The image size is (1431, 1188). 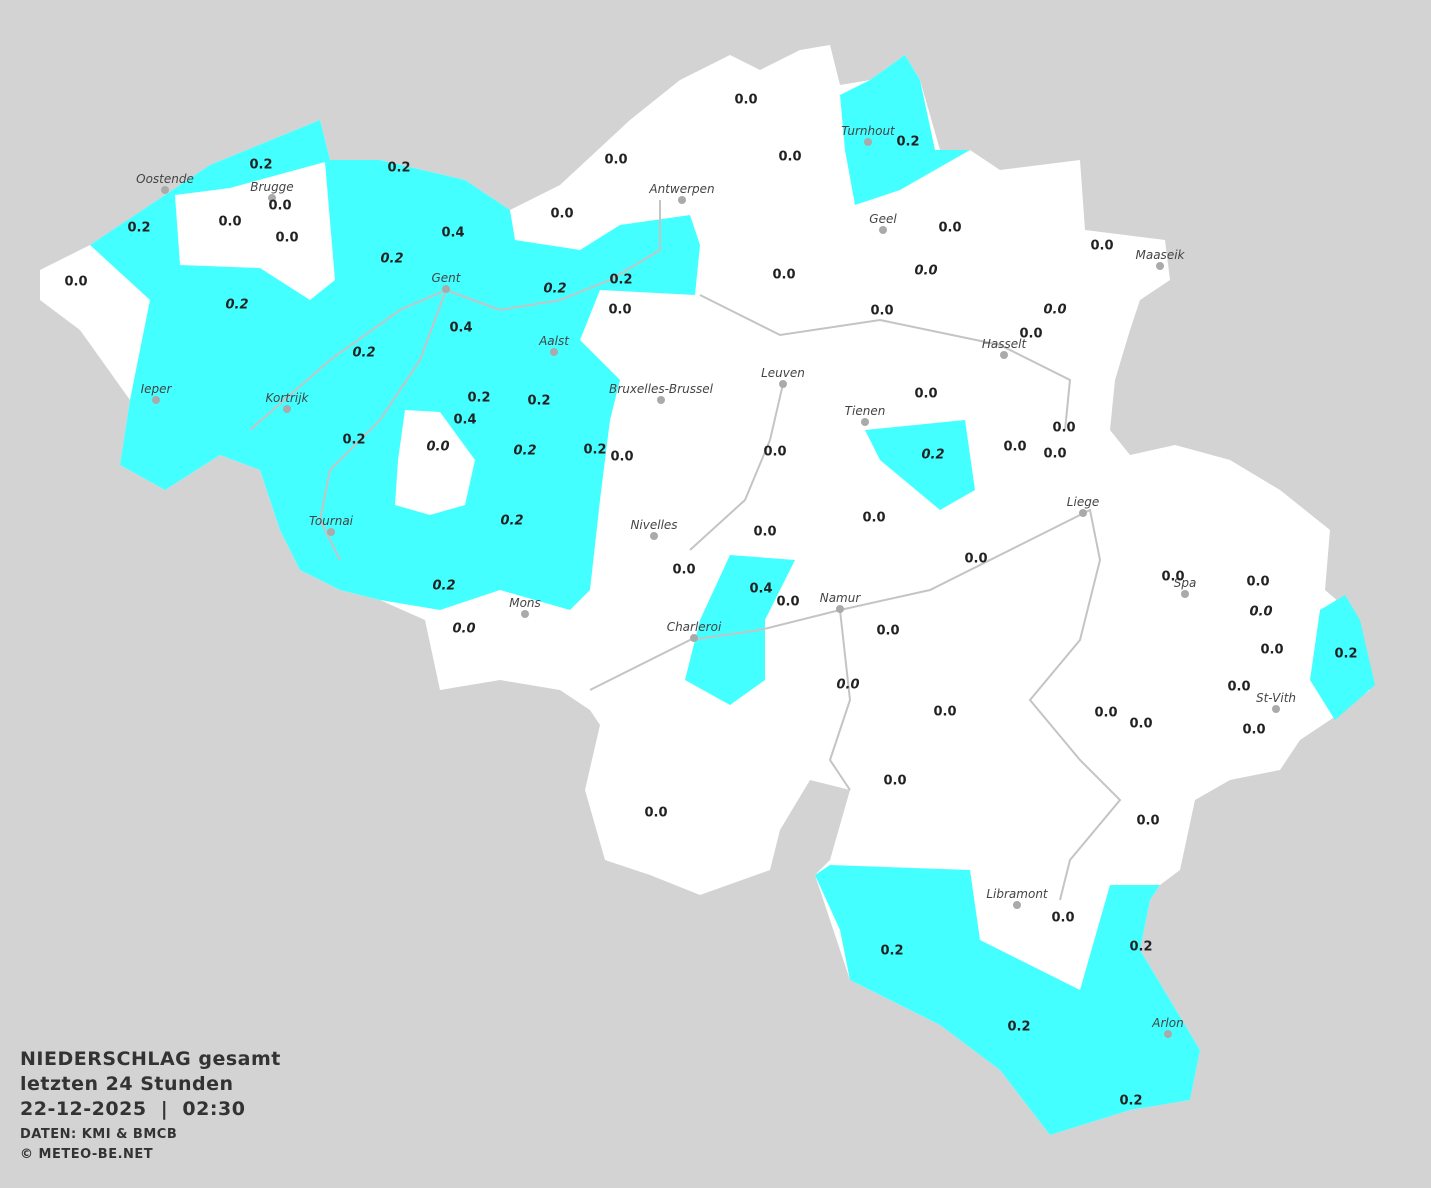 What do you see at coordinates (1161, 255) in the screenshot?
I see `city-name: Maaseik` at bounding box center [1161, 255].